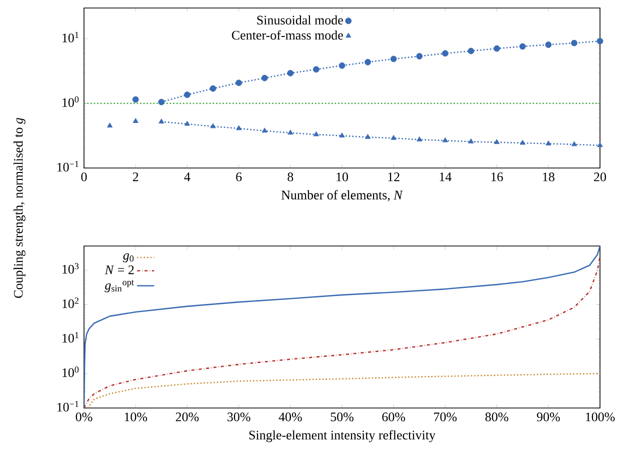 This screenshot has height=460, width=621. I want to click on x-tick-label: 18, so click(548, 177).